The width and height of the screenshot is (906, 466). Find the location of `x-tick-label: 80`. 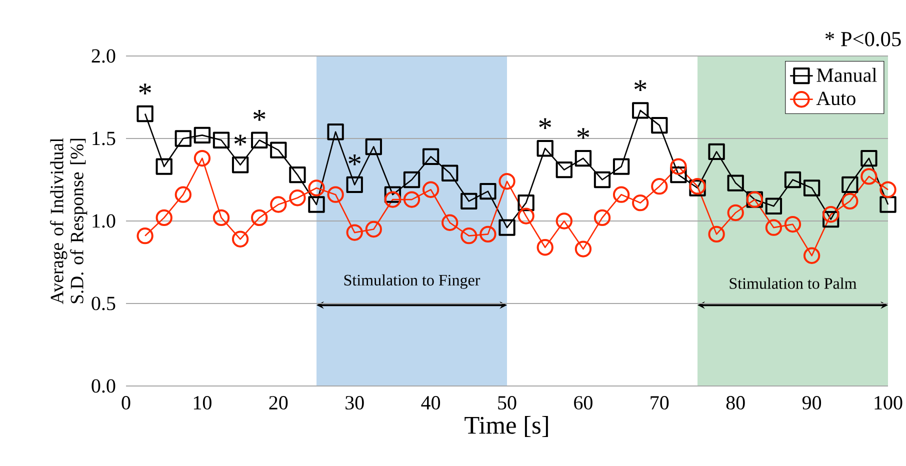

x-tick-label: 80 is located at coordinates (735, 403).